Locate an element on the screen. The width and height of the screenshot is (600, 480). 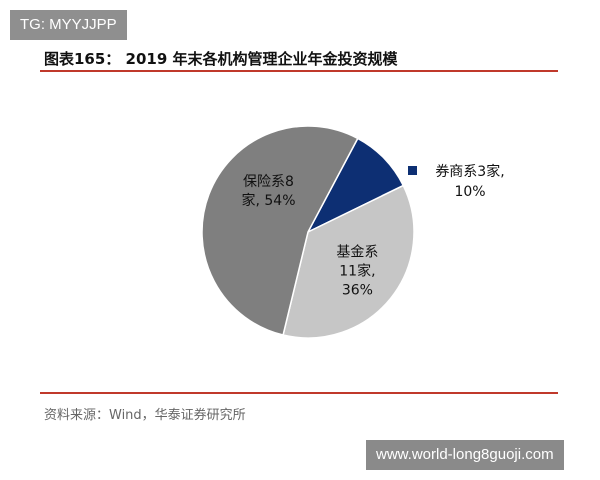
title-rule is located at coordinates (299, 71).